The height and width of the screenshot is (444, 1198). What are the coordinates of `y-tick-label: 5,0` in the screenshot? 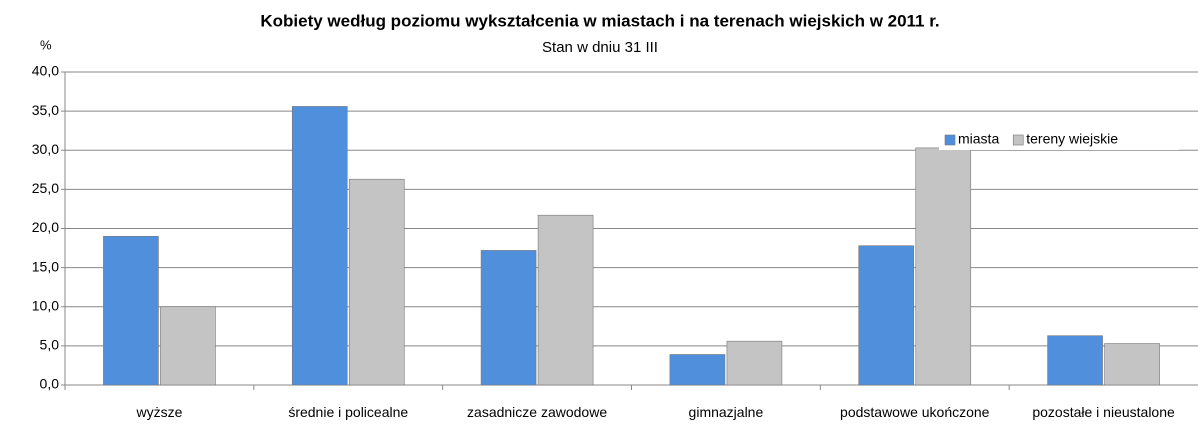 It's located at (50, 345).